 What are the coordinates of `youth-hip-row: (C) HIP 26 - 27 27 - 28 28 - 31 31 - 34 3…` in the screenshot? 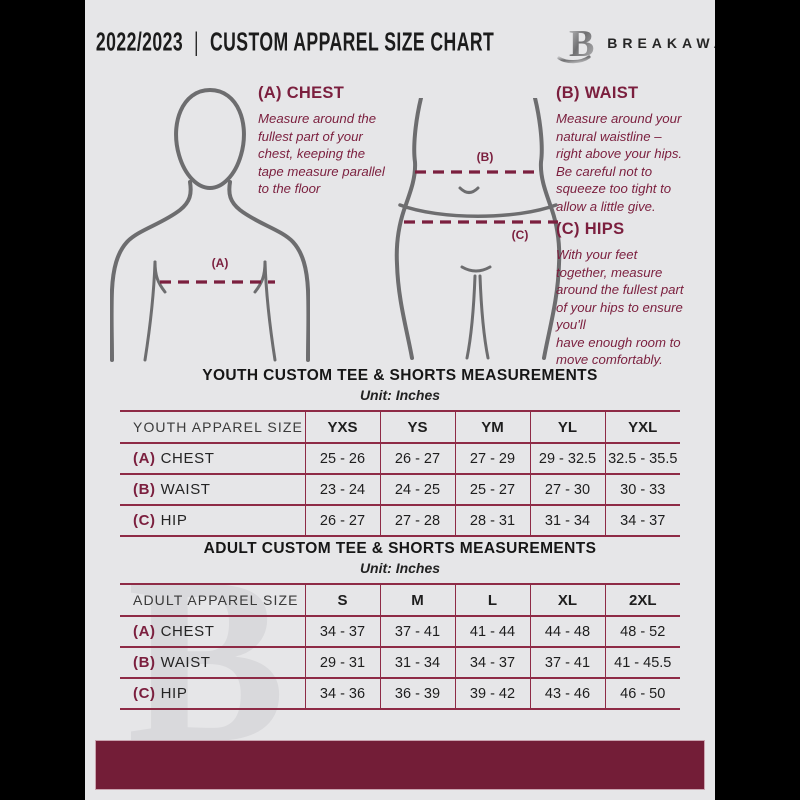 It's located at (400, 520).